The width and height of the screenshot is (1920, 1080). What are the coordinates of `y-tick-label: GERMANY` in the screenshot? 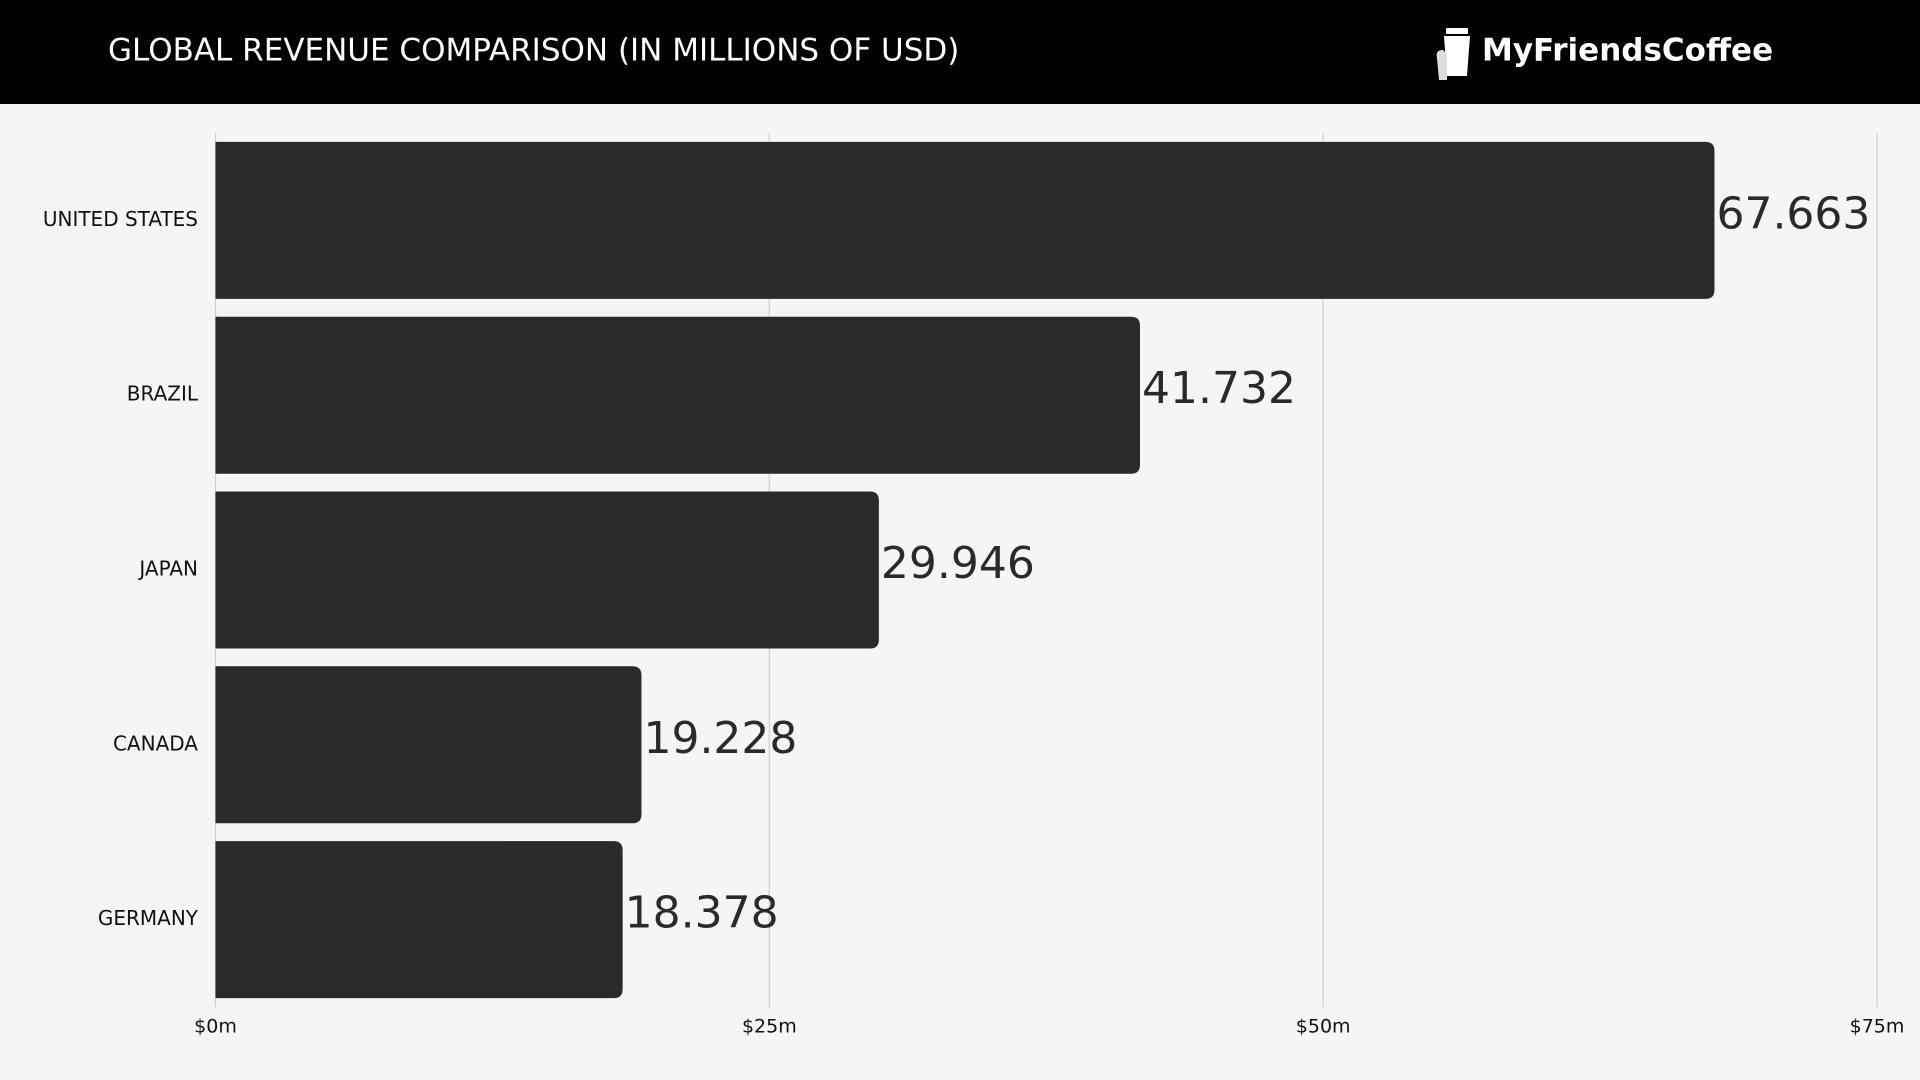 It's located at (148, 918).